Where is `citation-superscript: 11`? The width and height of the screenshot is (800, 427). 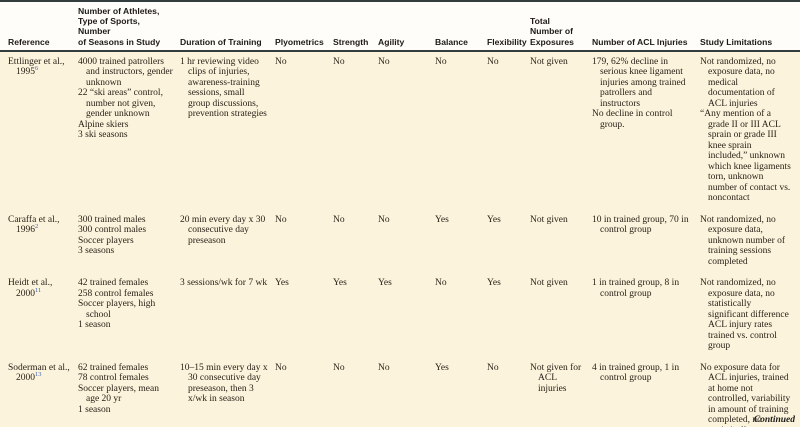 citation-superscript: 11 is located at coordinates (38, 290).